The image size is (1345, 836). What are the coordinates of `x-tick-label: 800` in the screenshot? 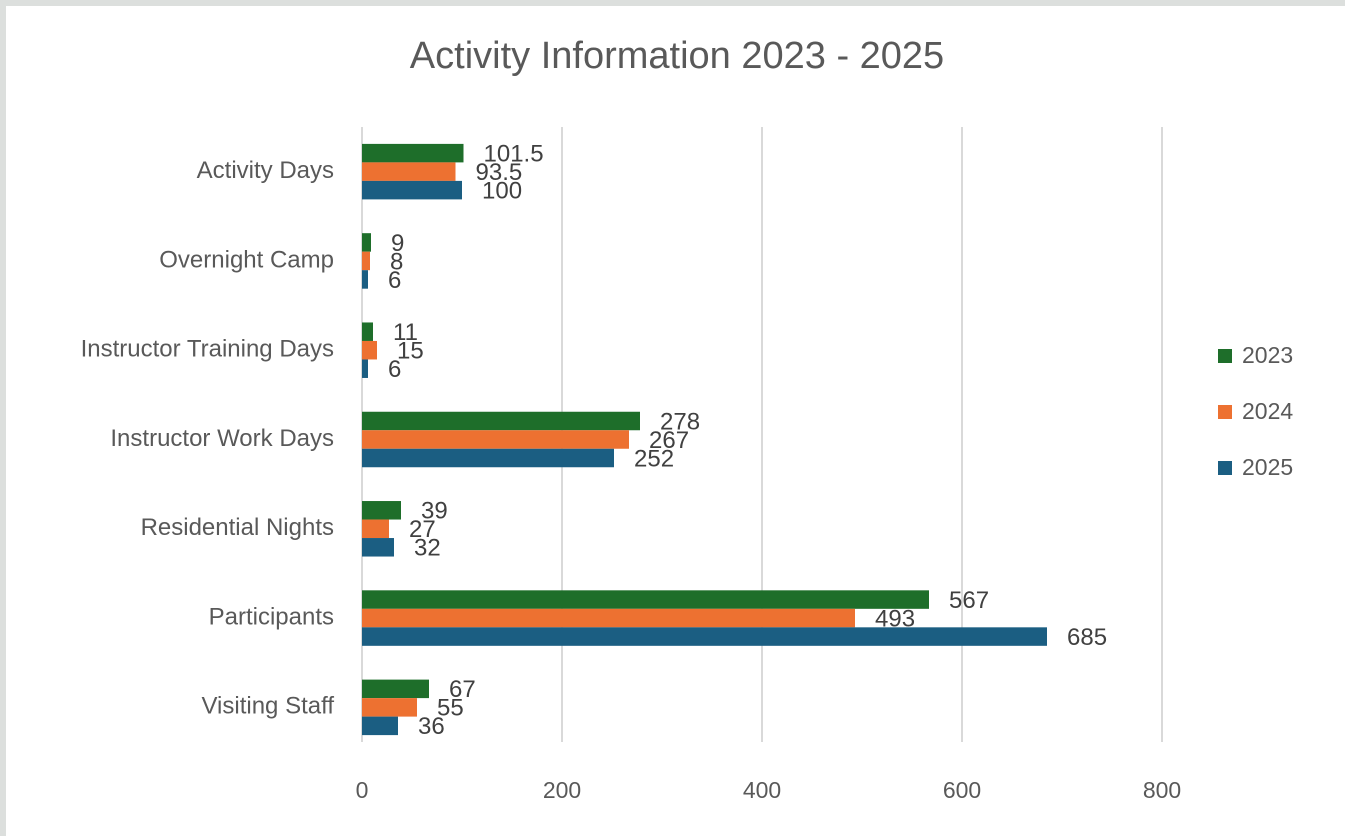 It's located at (1162, 790).